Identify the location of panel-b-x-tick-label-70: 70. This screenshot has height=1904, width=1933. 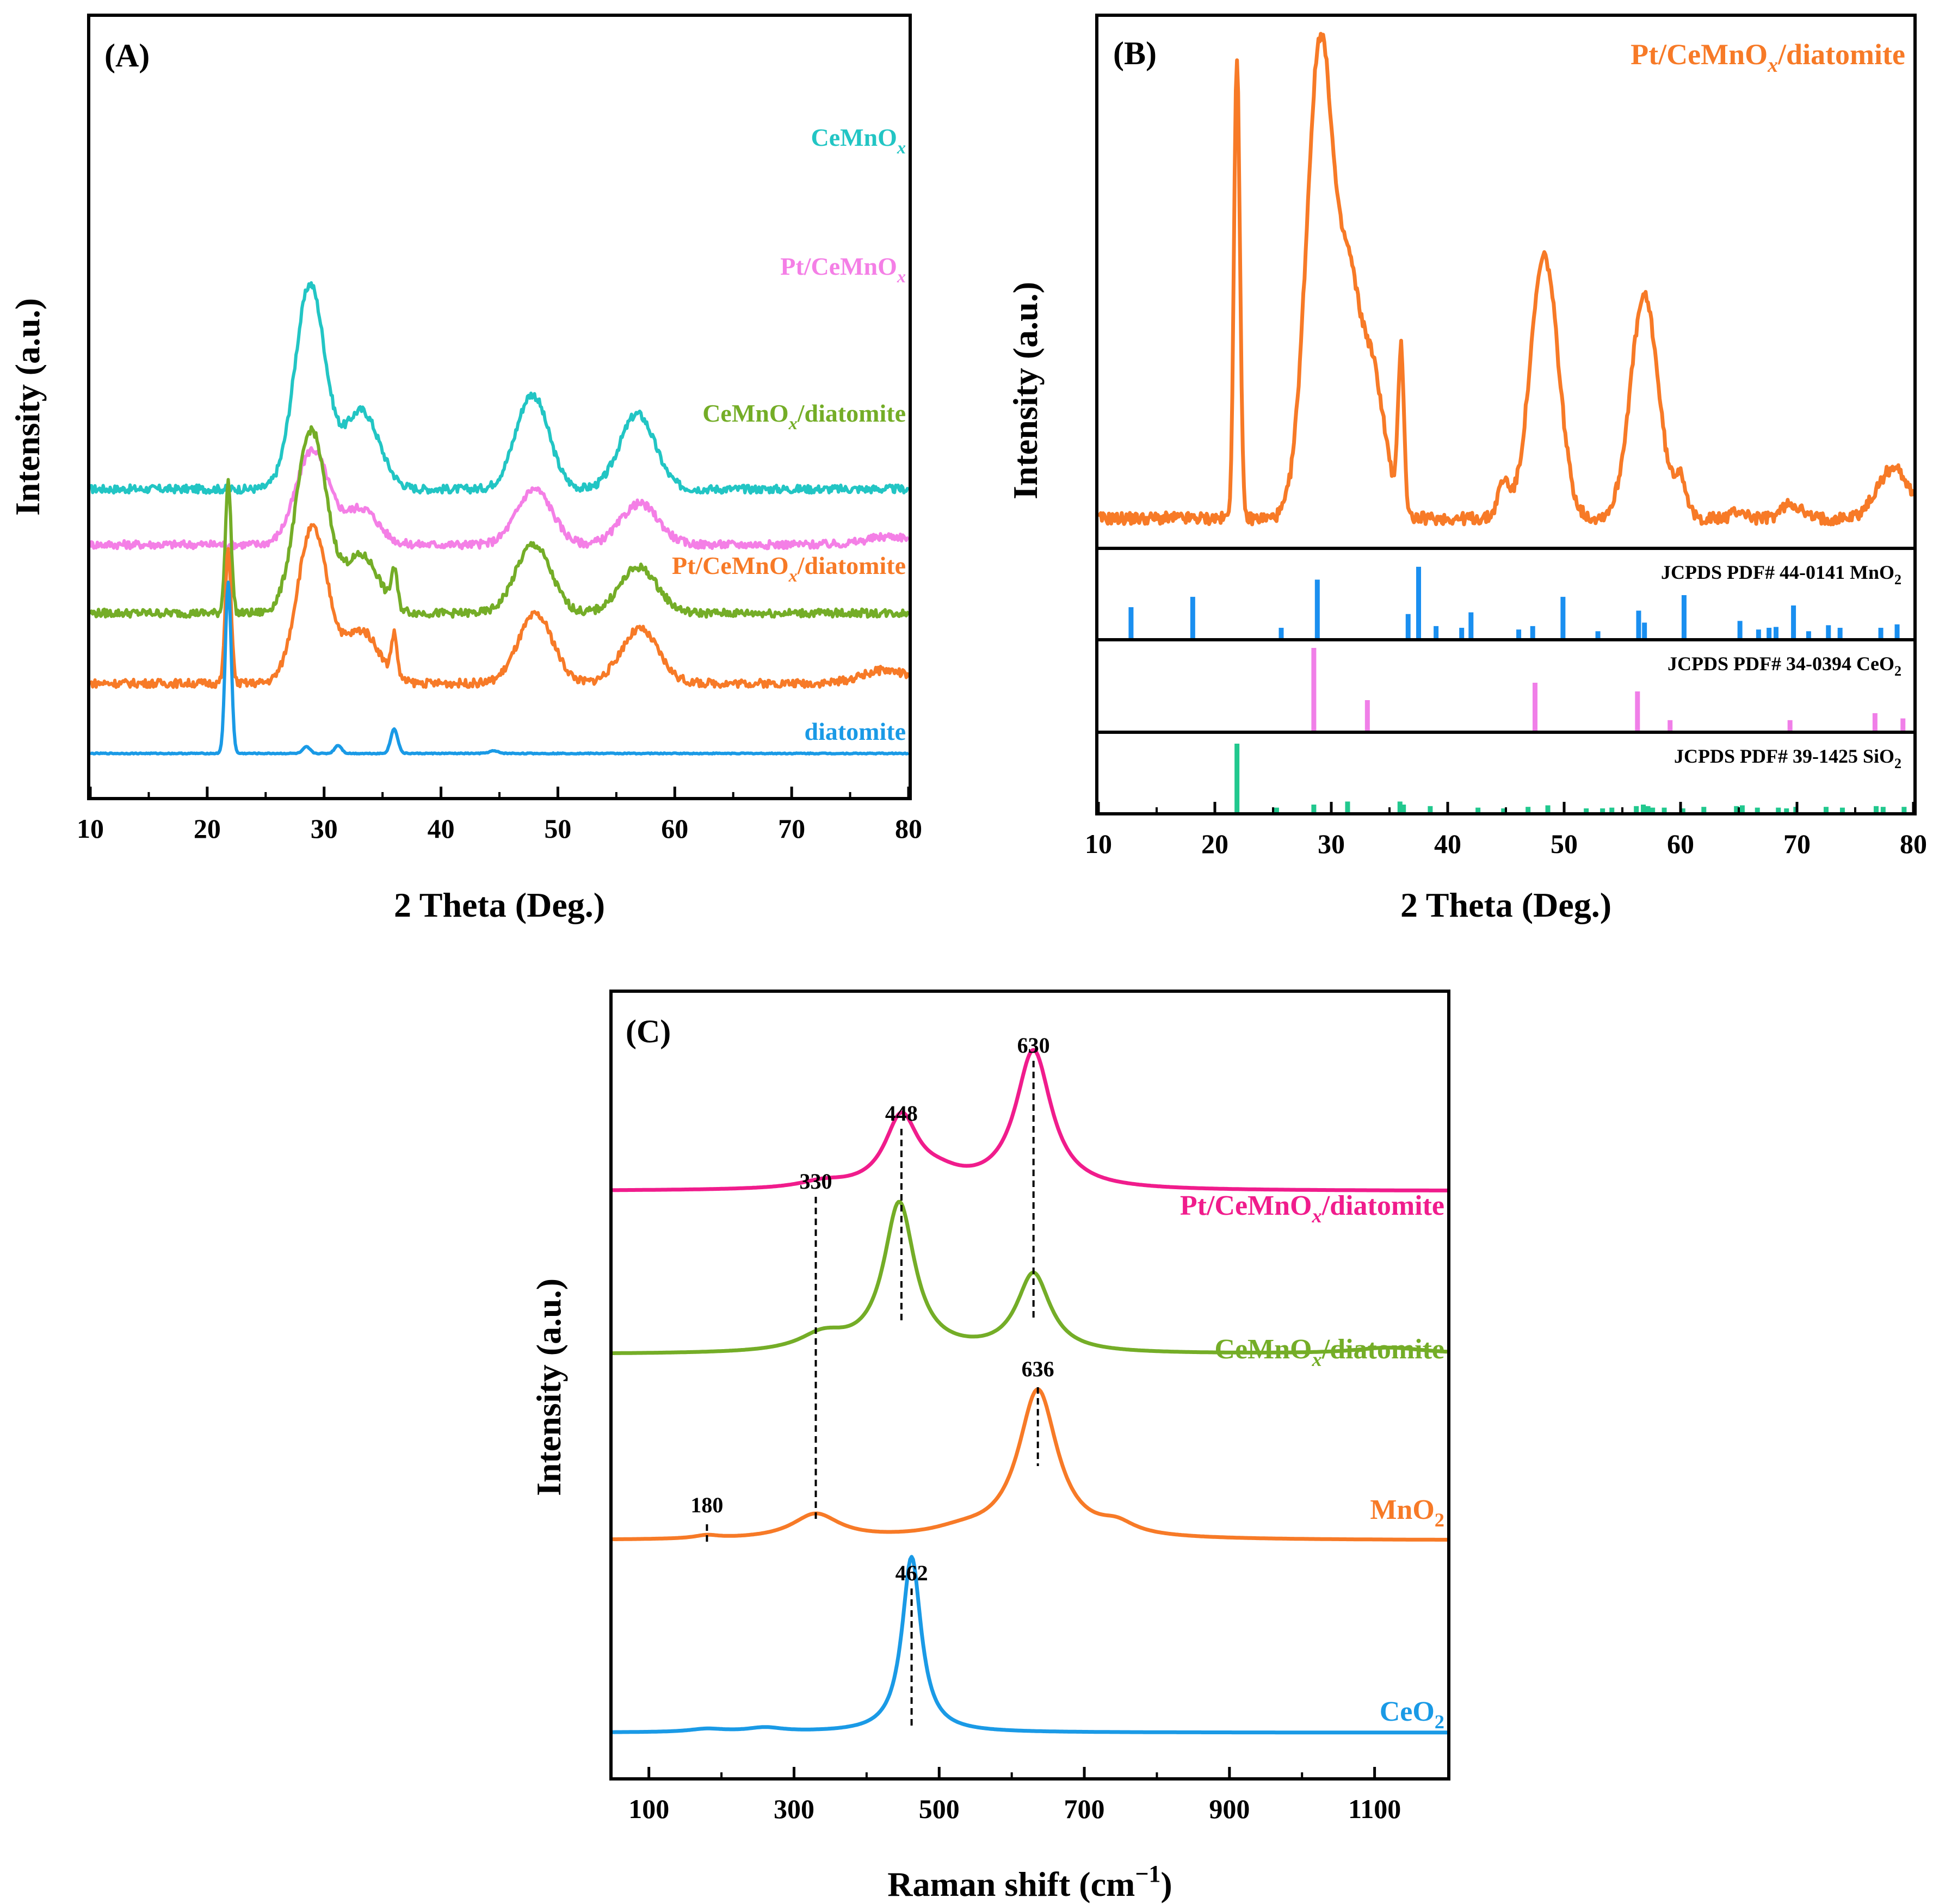
(1797, 844).